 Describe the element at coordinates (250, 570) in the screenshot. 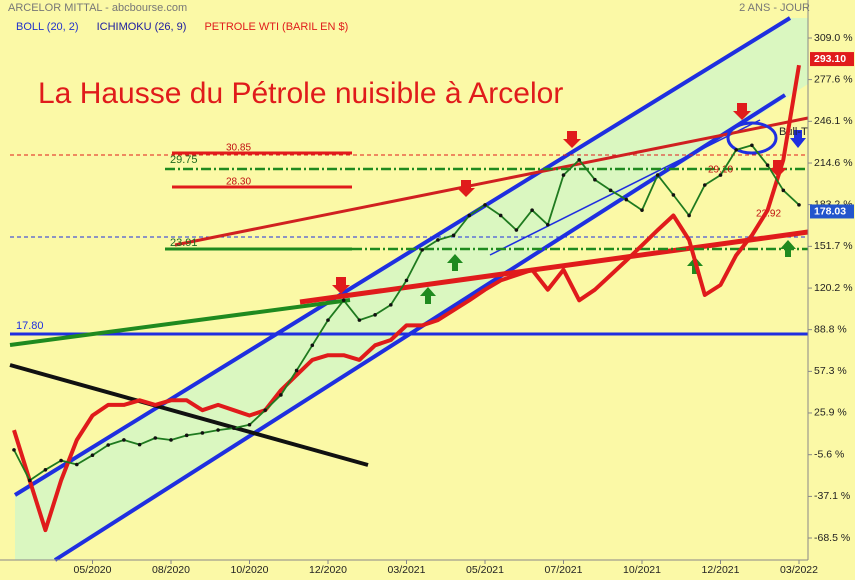

I see `x-tick-label: 10/2020` at that location.